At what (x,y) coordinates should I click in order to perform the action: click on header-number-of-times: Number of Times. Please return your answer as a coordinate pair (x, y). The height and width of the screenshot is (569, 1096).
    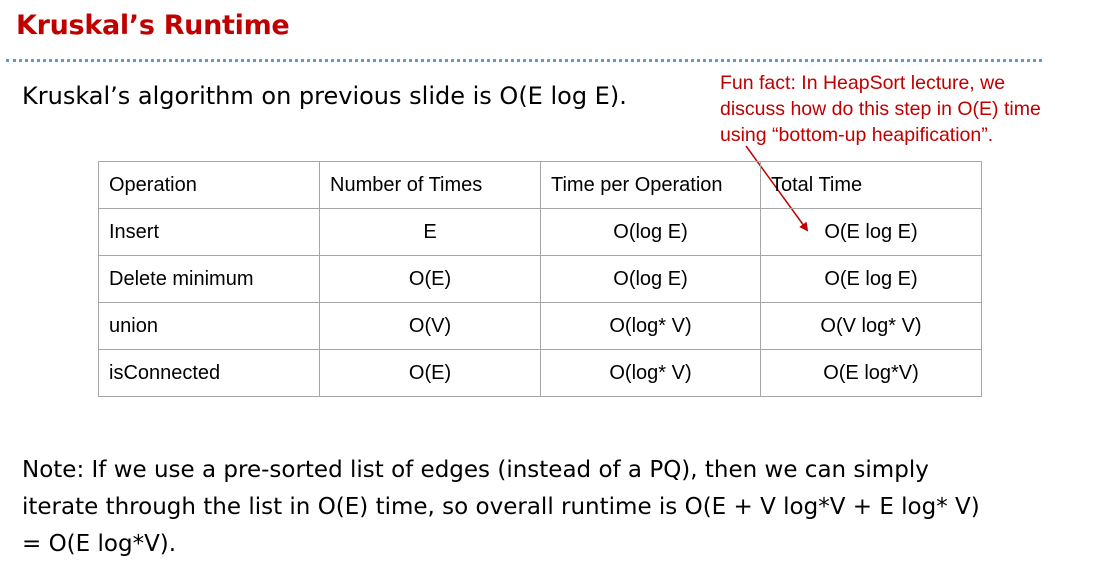
    Looking at the image, I should click on (430, 185).